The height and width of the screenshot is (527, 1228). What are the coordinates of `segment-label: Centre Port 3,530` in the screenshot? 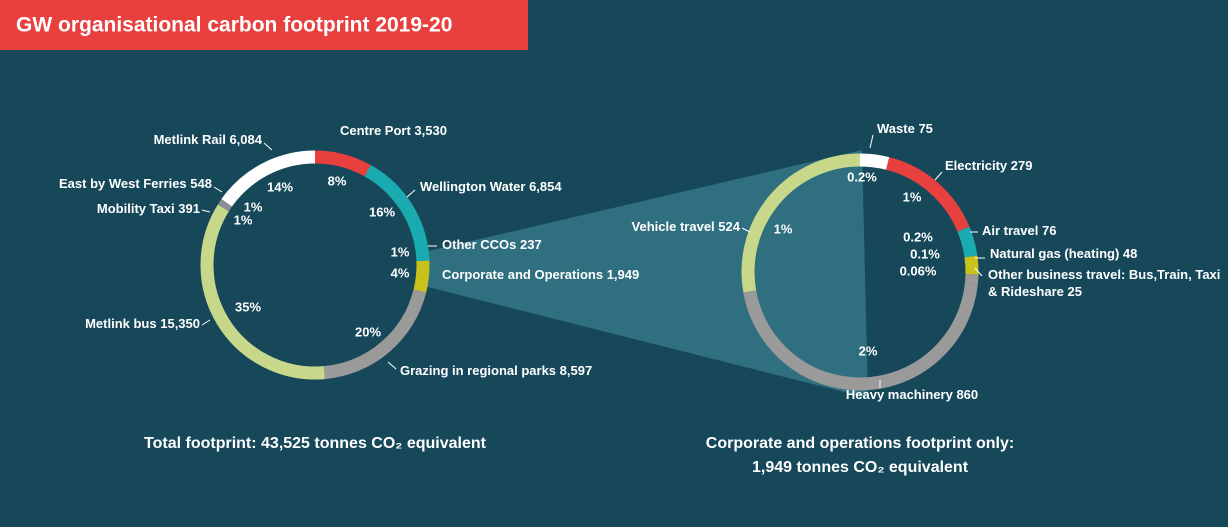 It's located at (393, 130).